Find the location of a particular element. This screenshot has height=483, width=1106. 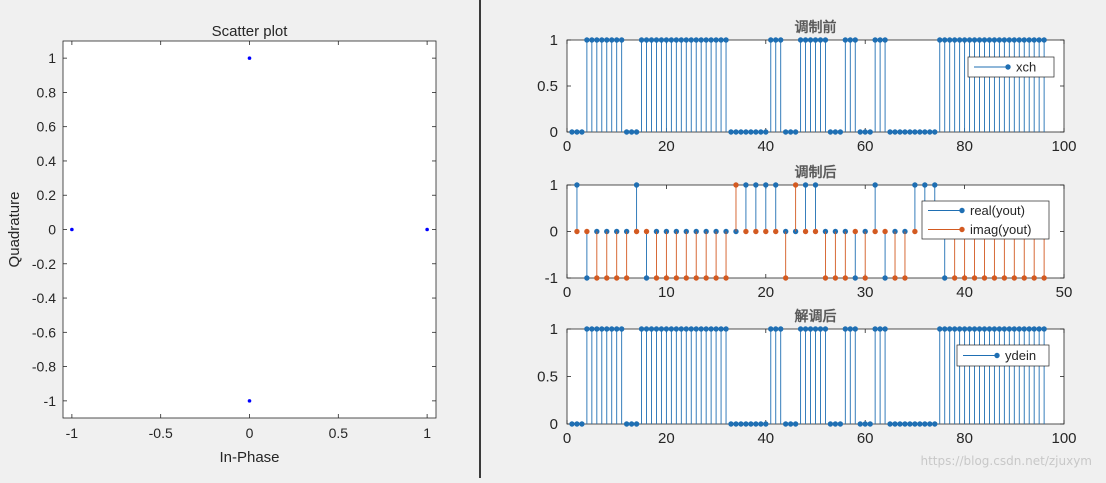

y-tick-label: 0 is located at coordinates (52, 230).